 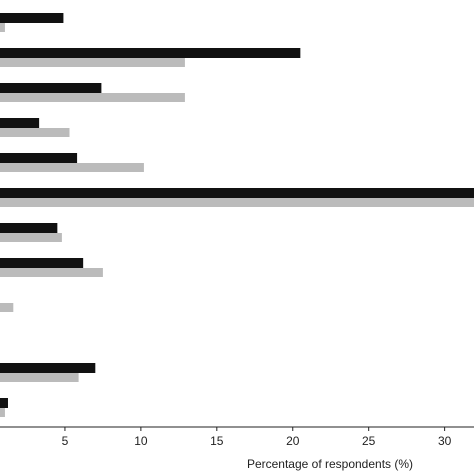 What do you see at coordinates (65, 441) in the screenshot?
I see `x-tick-label: 5` at bounding box center [65, 441].